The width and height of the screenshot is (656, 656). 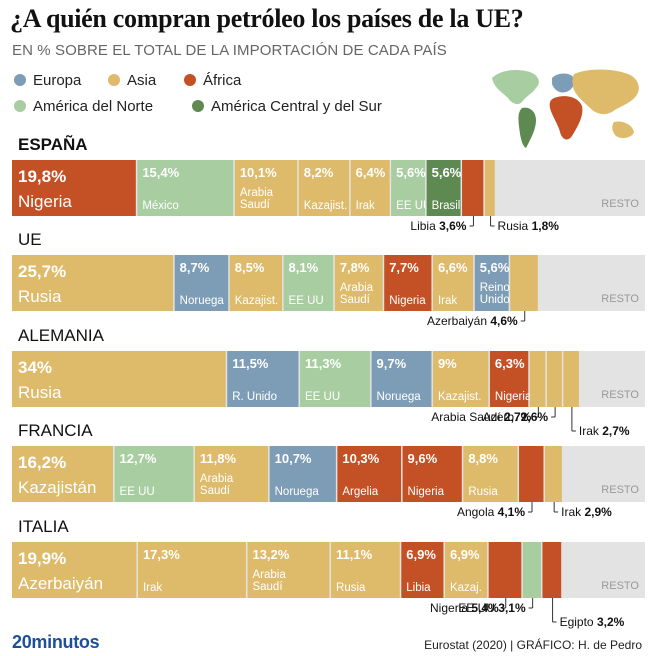 I want to click on country-name: FRANCIA, so click(x=55, y=430).